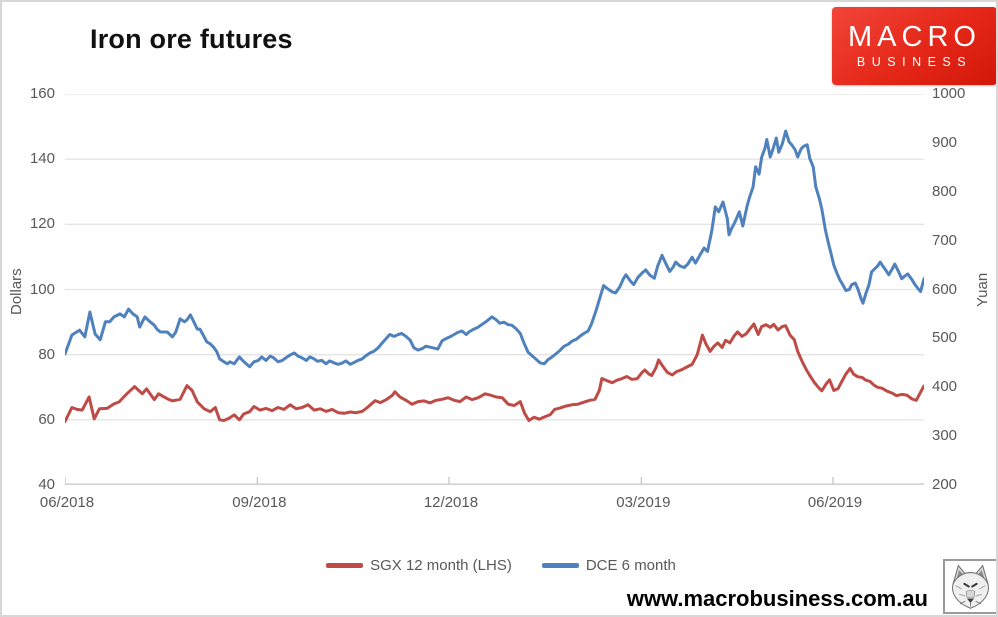 The image size is (998, 617). Describe the element at coordinates (945, 240) in the screenshot. I see `y-right-tick-label: 700` at that location.